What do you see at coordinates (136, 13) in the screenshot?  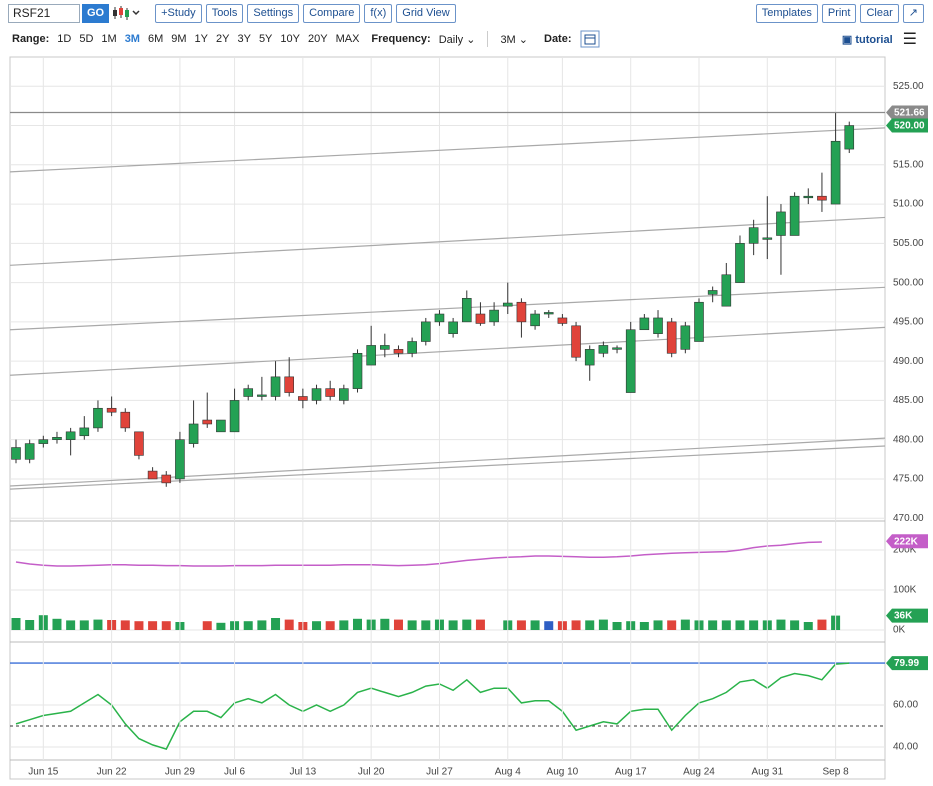 I see `icon-caret` at bounding box center [136, 13].